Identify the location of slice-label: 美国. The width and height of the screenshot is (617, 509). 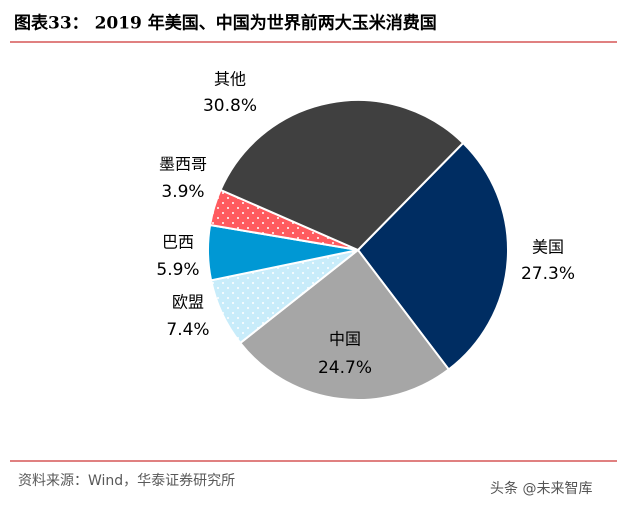
(548, 247).